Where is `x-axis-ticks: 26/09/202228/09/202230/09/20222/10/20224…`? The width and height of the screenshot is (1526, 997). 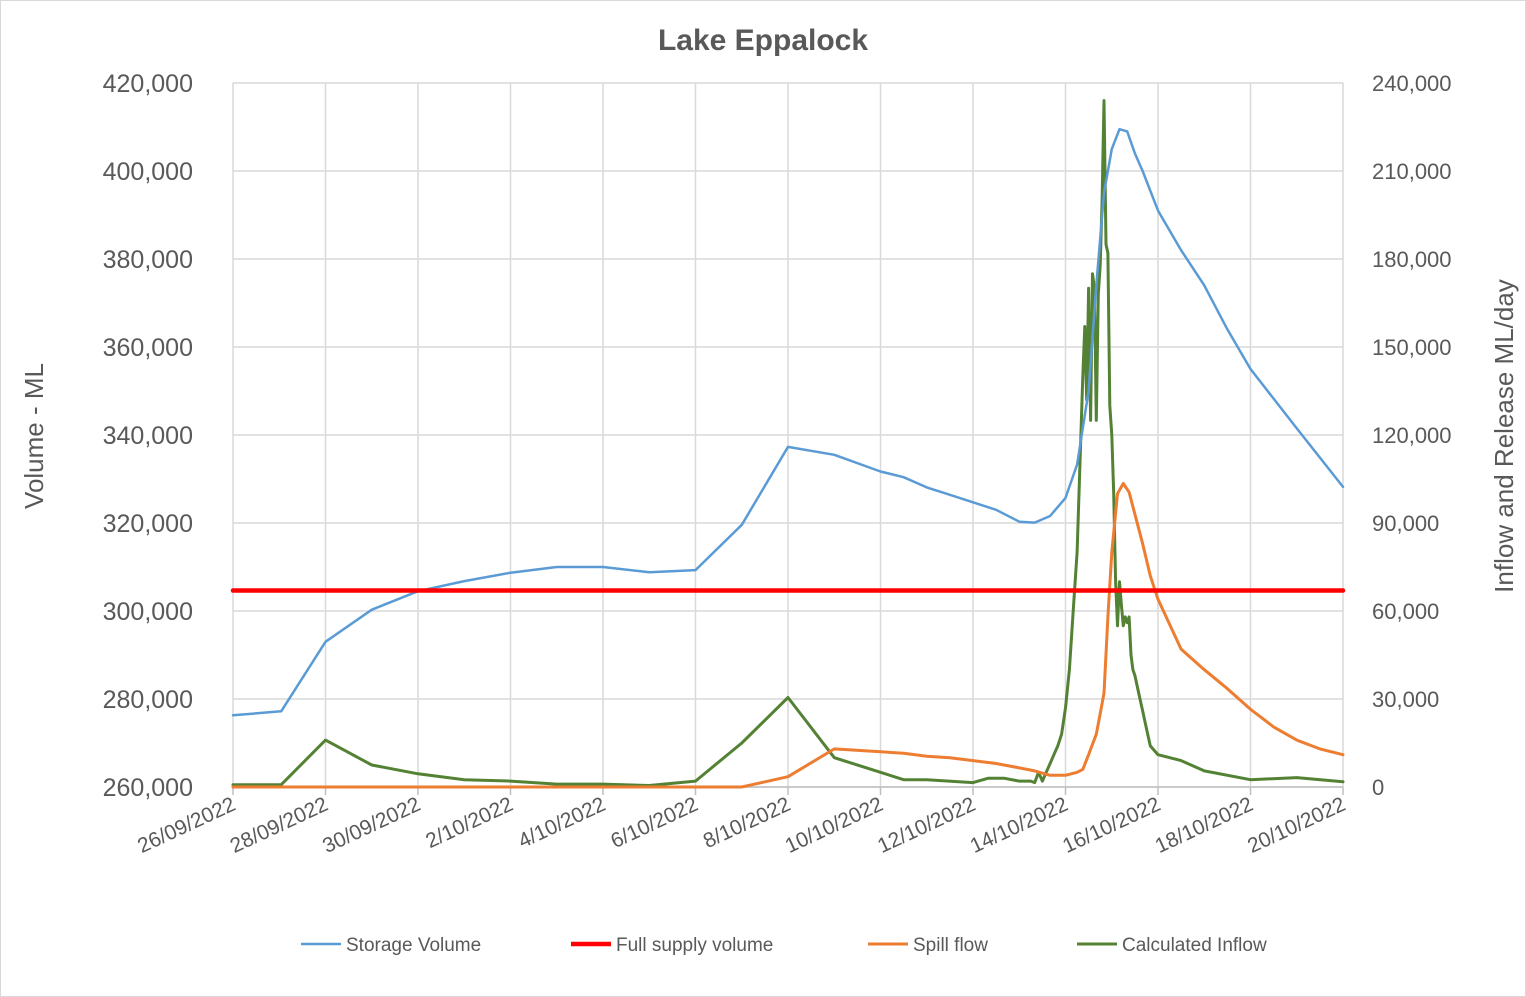 x-axis-ticks: 26/09/202228/09/202230/09/20222/10/20224… is located at coordinates (741, 825).